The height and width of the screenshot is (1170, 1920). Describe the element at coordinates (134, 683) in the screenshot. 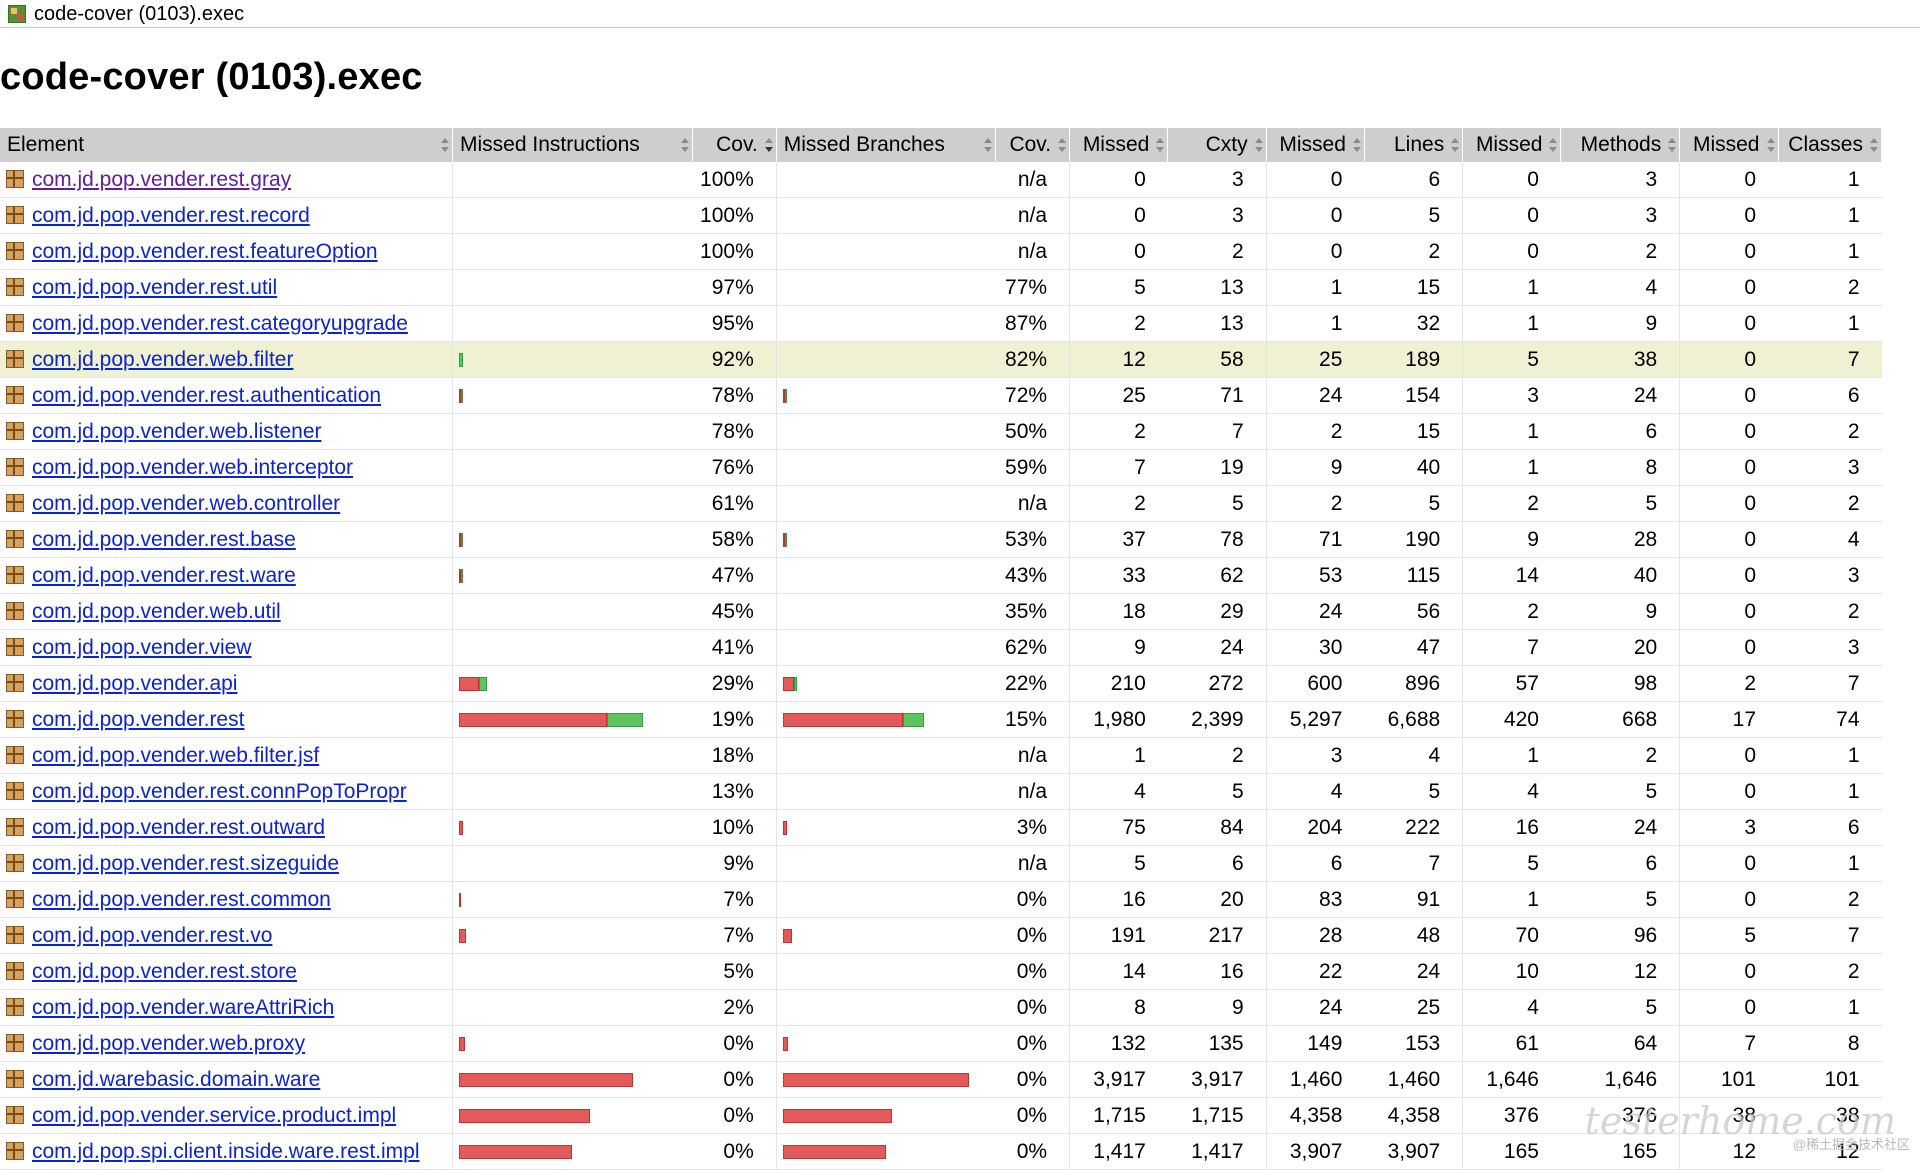

I see `package-link: com.jd.pop.vender.api` at that location.